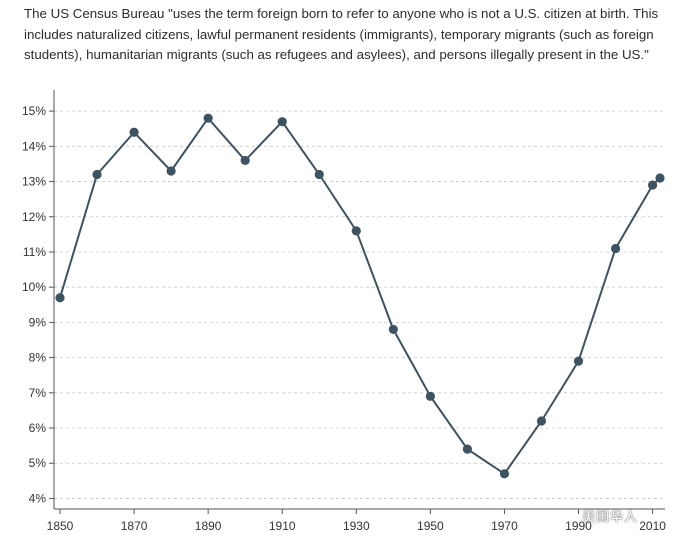  Describe the element at coordinates (652, 526) in the screenshot. I see `x-tick-label: 2010` at that location.